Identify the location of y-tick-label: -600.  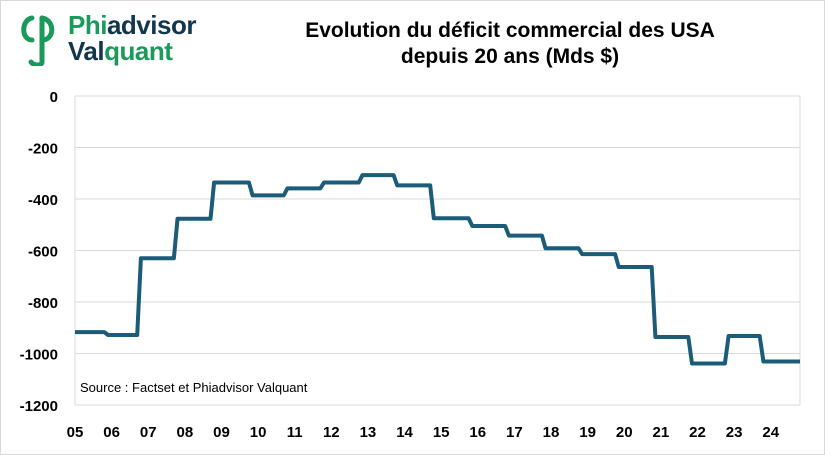
(43, 252).